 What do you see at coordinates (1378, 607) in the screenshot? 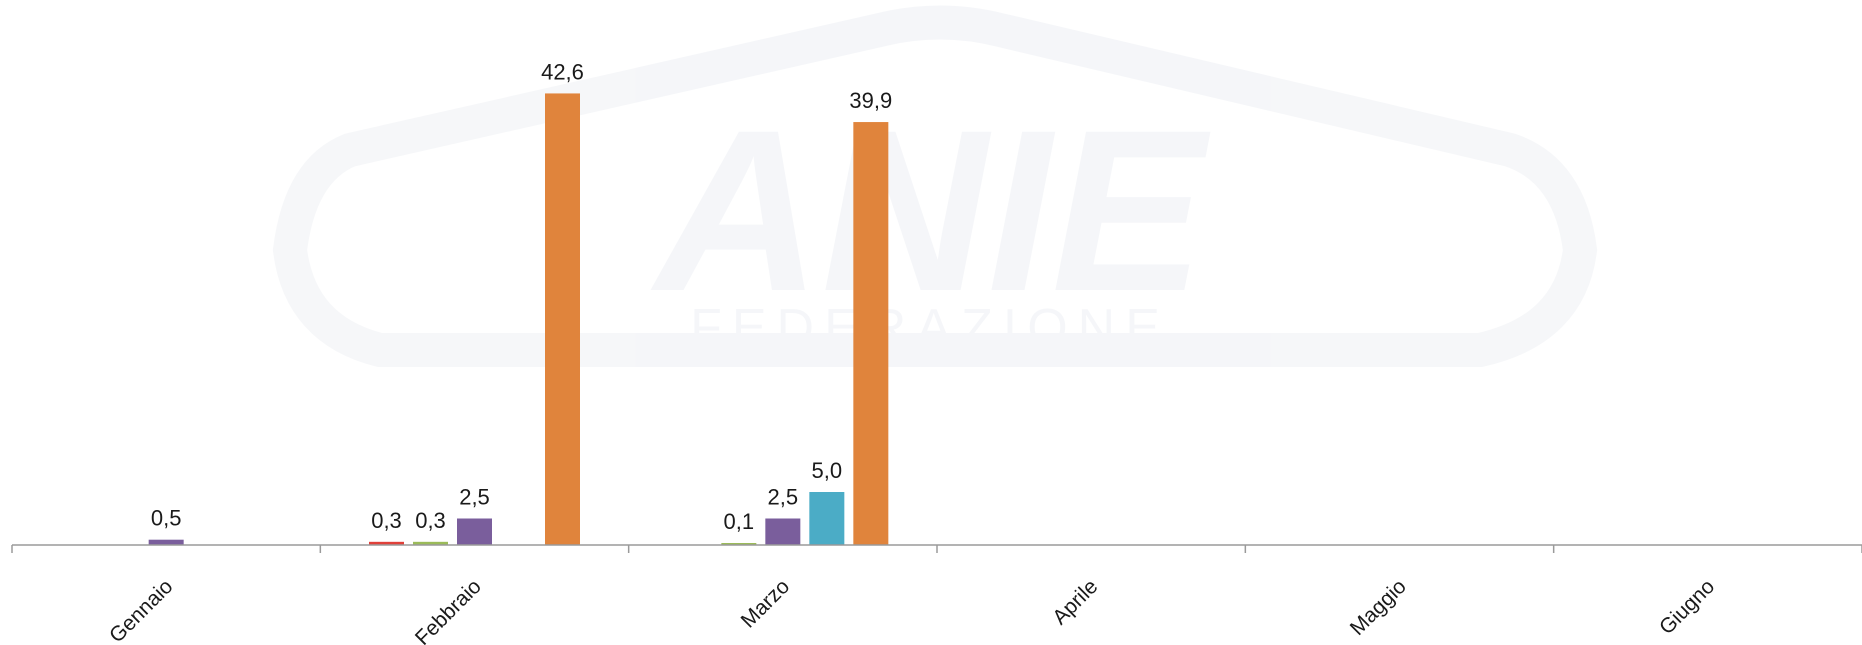
I see `x-axis-tick-label: Maggio` at bounding box center [1378, 607].